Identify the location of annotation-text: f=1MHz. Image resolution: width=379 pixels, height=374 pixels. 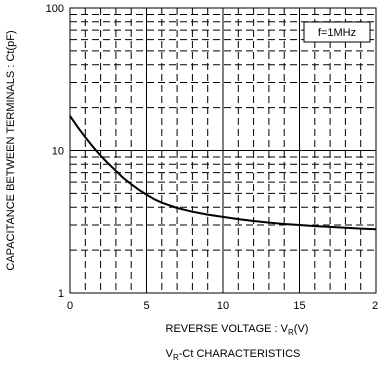
(337, 33).